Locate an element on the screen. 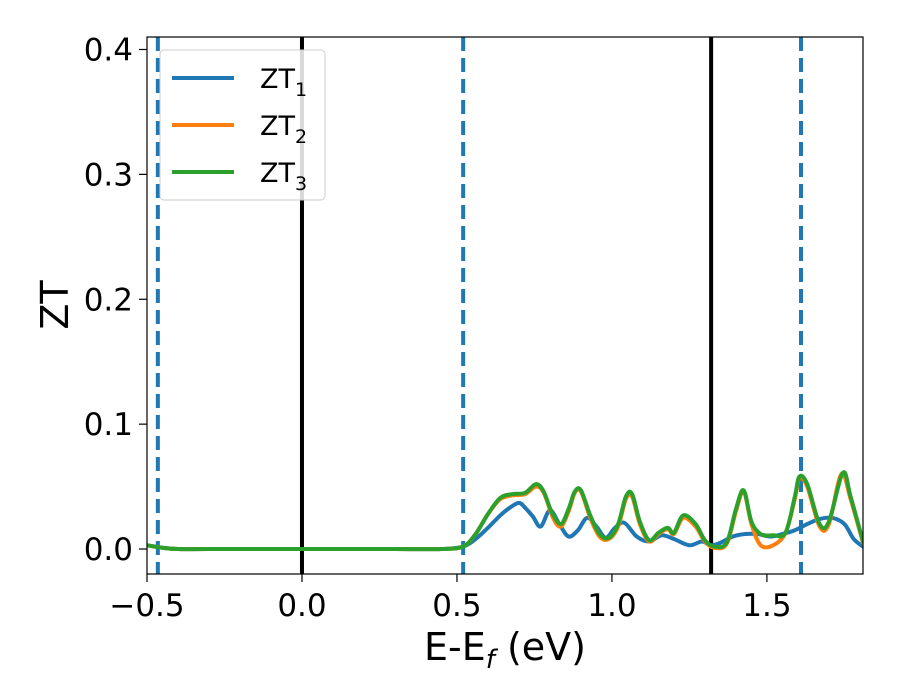 The height and width of the screenshot is (700, 900). x-tick-label: 0.0 is located at coordinates (301, 606).